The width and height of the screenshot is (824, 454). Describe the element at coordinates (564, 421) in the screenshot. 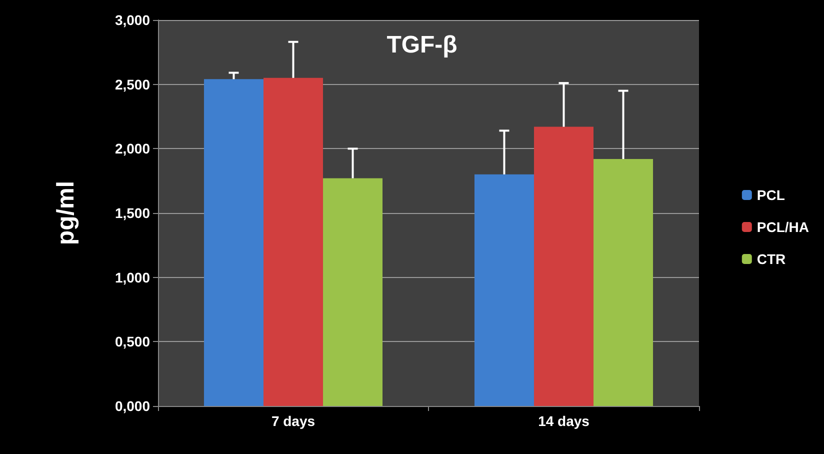

I see `x-tick-label: 14 days` at that location.